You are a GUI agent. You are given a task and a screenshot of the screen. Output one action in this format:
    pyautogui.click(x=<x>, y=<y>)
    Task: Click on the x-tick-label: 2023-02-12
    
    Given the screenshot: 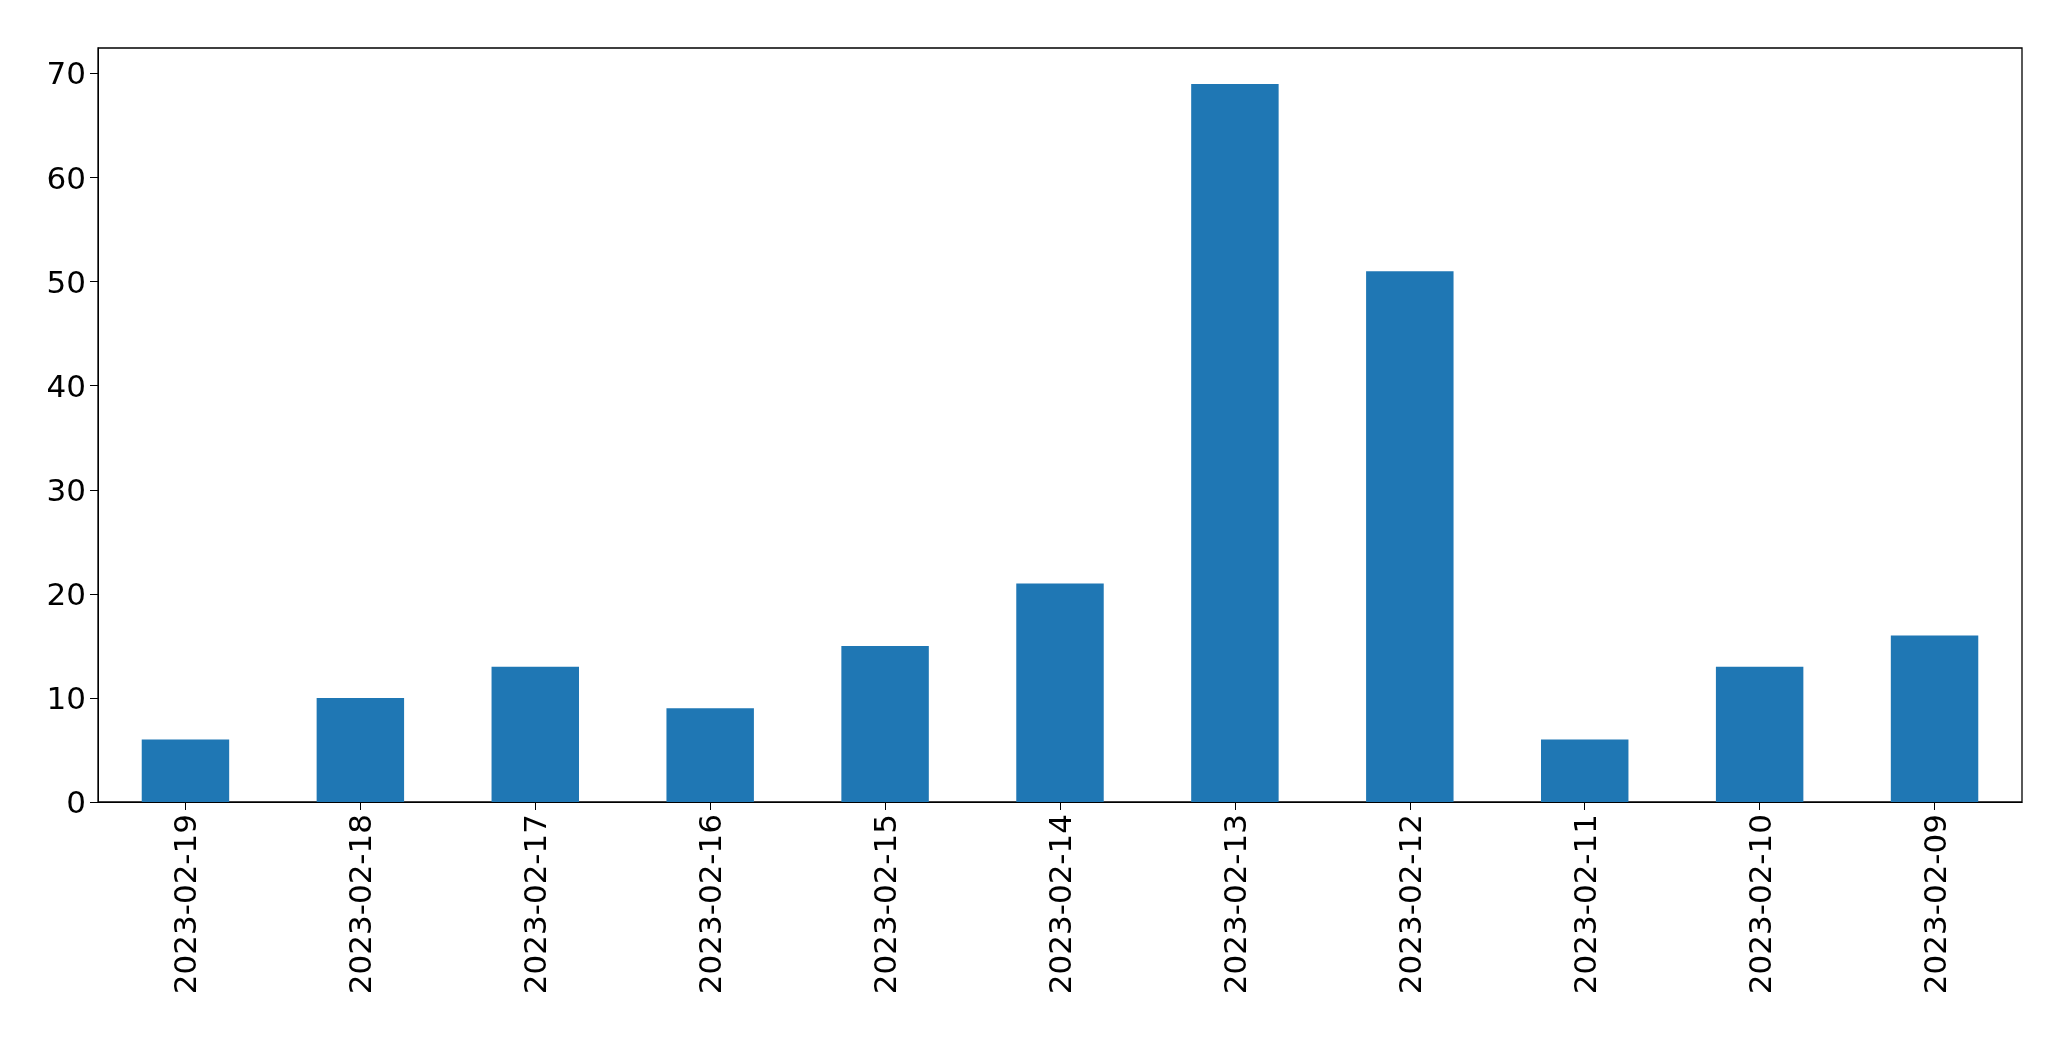 What is the action you would take?
    pyautogui.click(x=1409, y=904)
    